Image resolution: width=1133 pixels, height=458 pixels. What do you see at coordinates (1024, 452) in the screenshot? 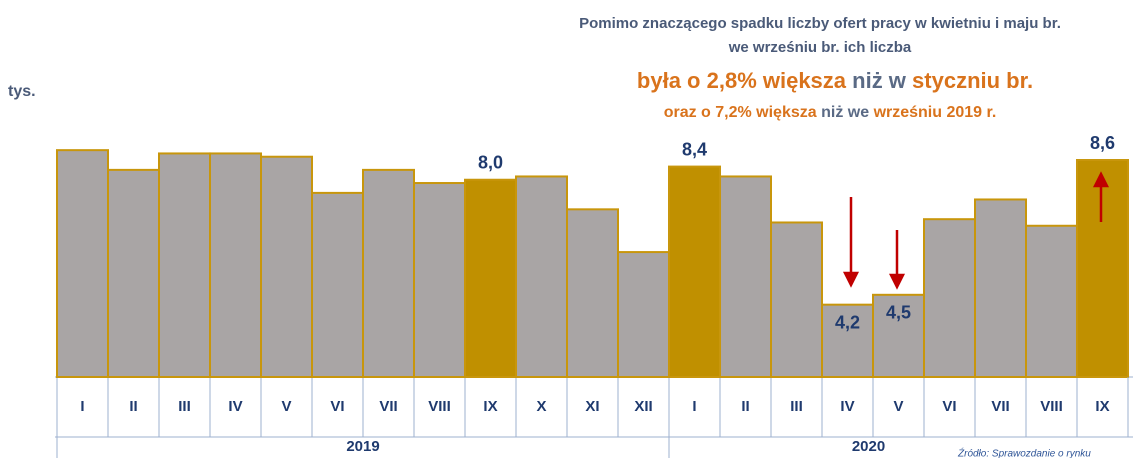
I see `source: Źródło: Sprawozdanie o rynku` at bounding box center [1024, 452].